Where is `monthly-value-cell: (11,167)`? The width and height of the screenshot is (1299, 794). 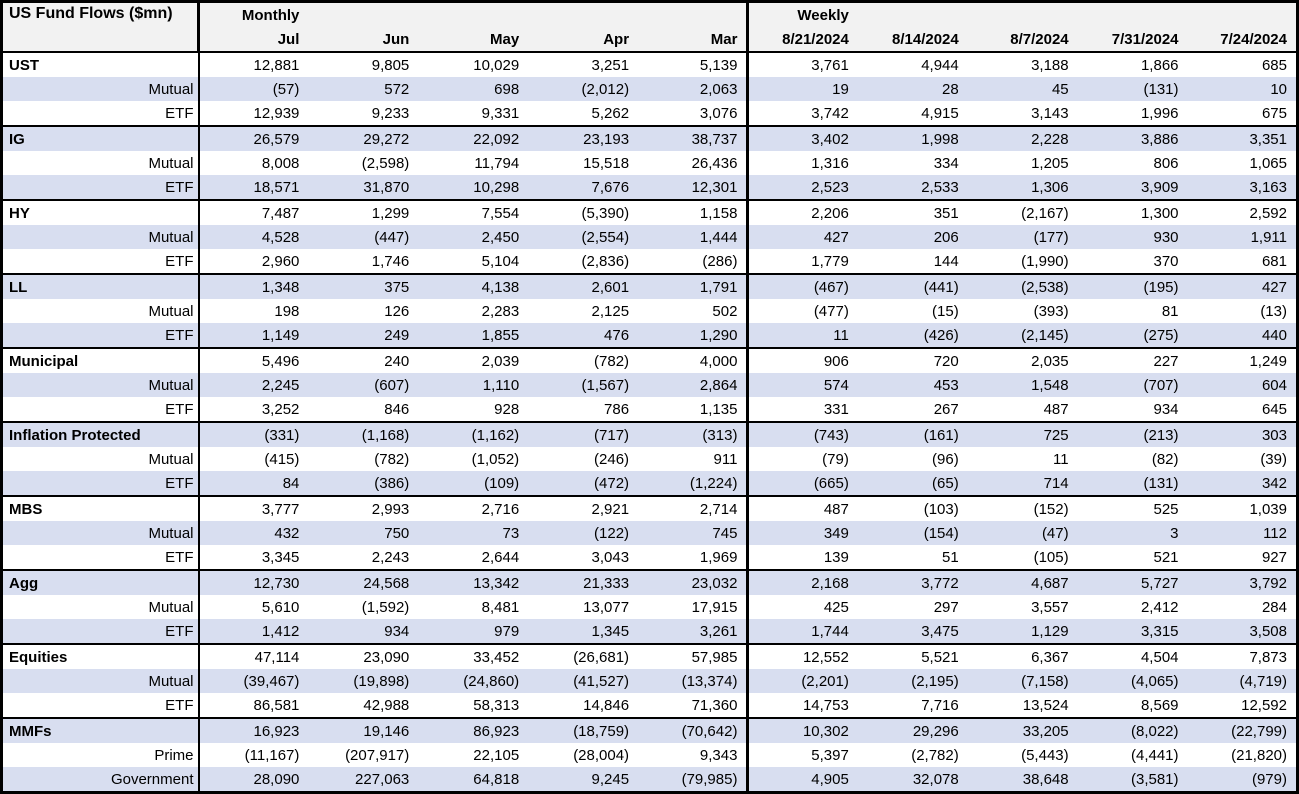 monthly-value-cell: (11,167) is located at coordinates (272, 755).